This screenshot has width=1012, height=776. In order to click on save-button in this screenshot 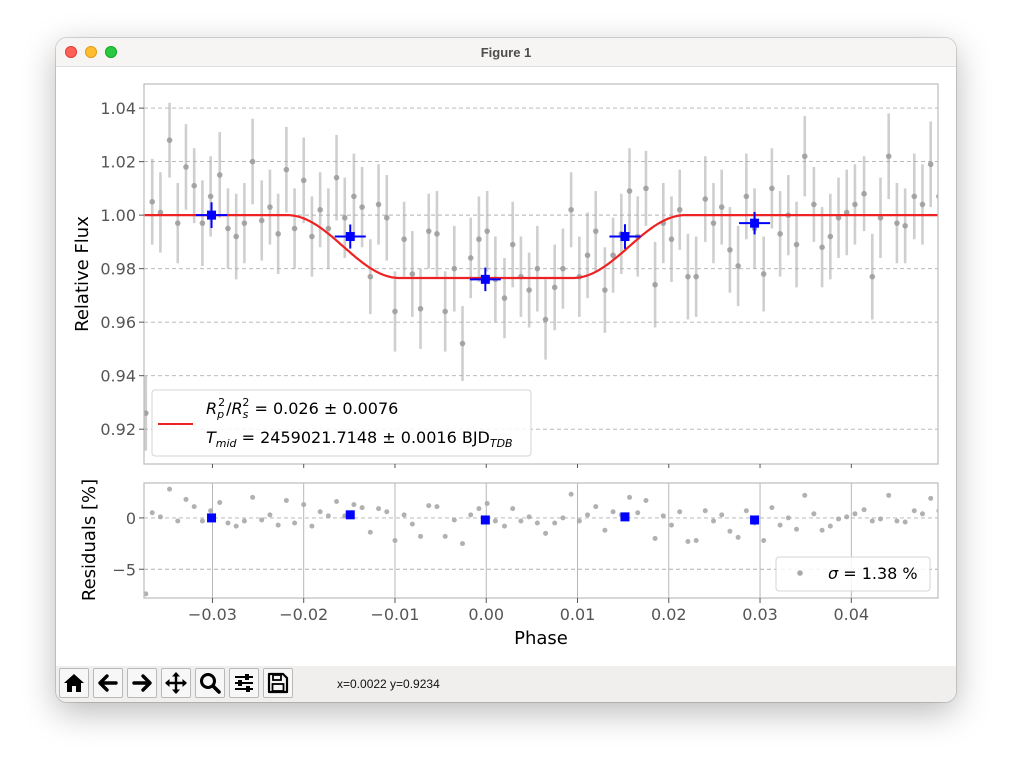, I will do `click(278, 683)`.